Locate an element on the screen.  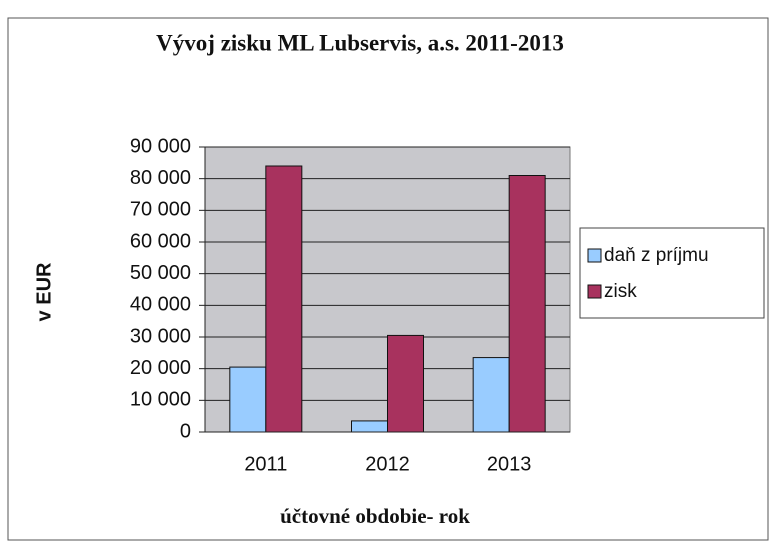
y-tick-label: 40 000 is located at coordinates (160, 305).